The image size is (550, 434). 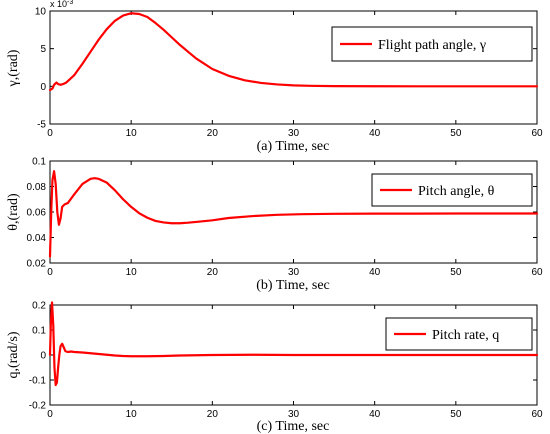 I want to click on legend-label-a: Flight path angle, γ, so click(x=432, y=45).